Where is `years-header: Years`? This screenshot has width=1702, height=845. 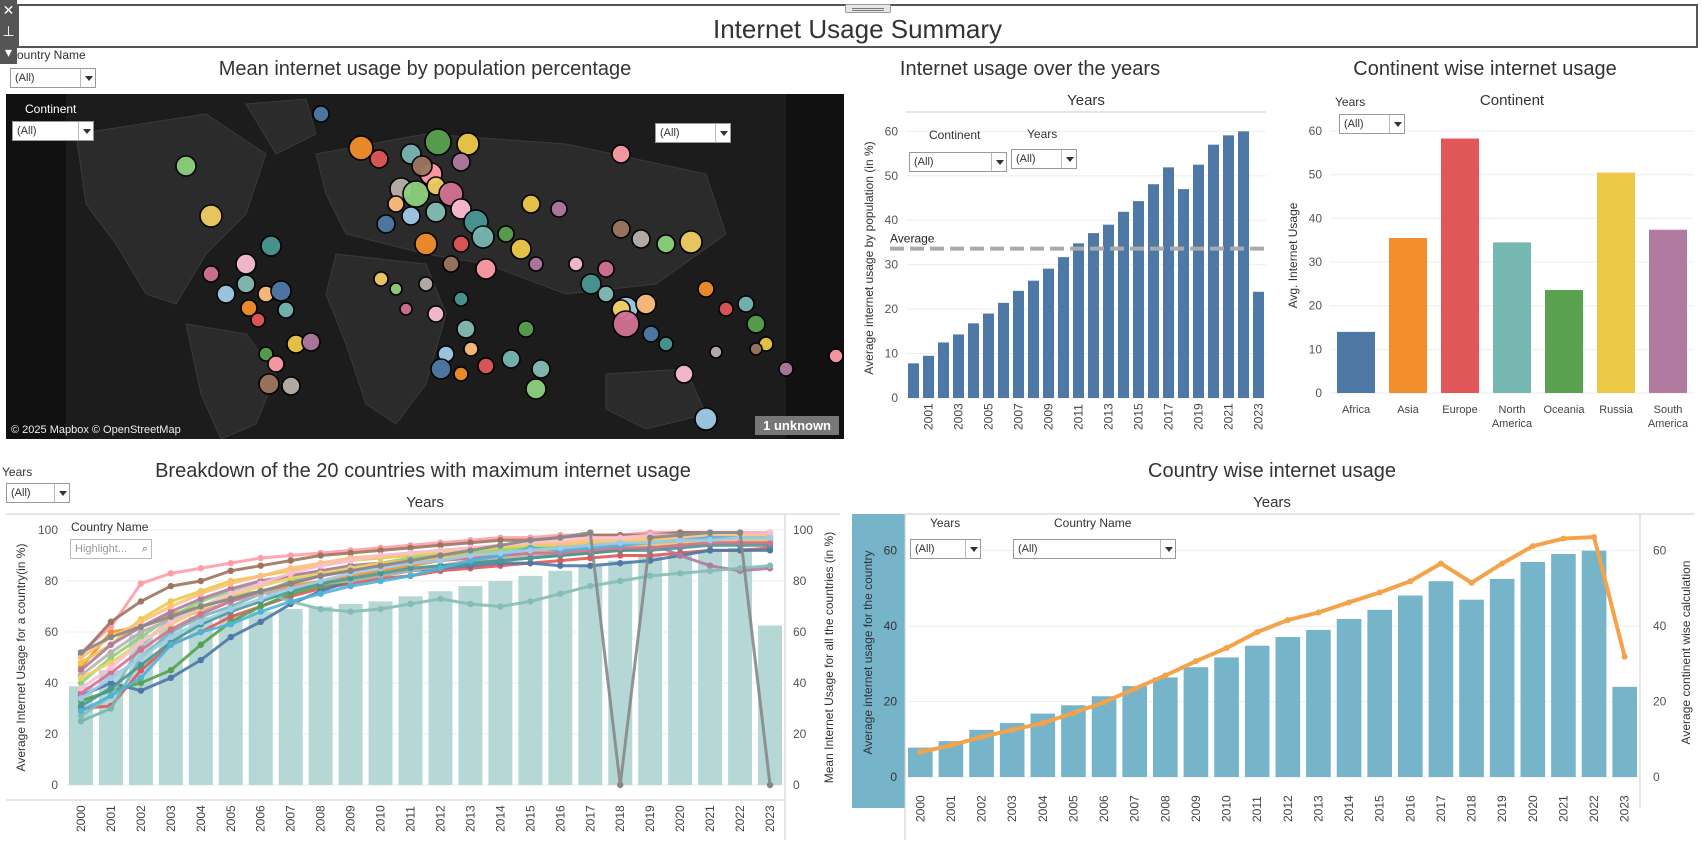
years-header: Years is located at coordinates (1086, 100).